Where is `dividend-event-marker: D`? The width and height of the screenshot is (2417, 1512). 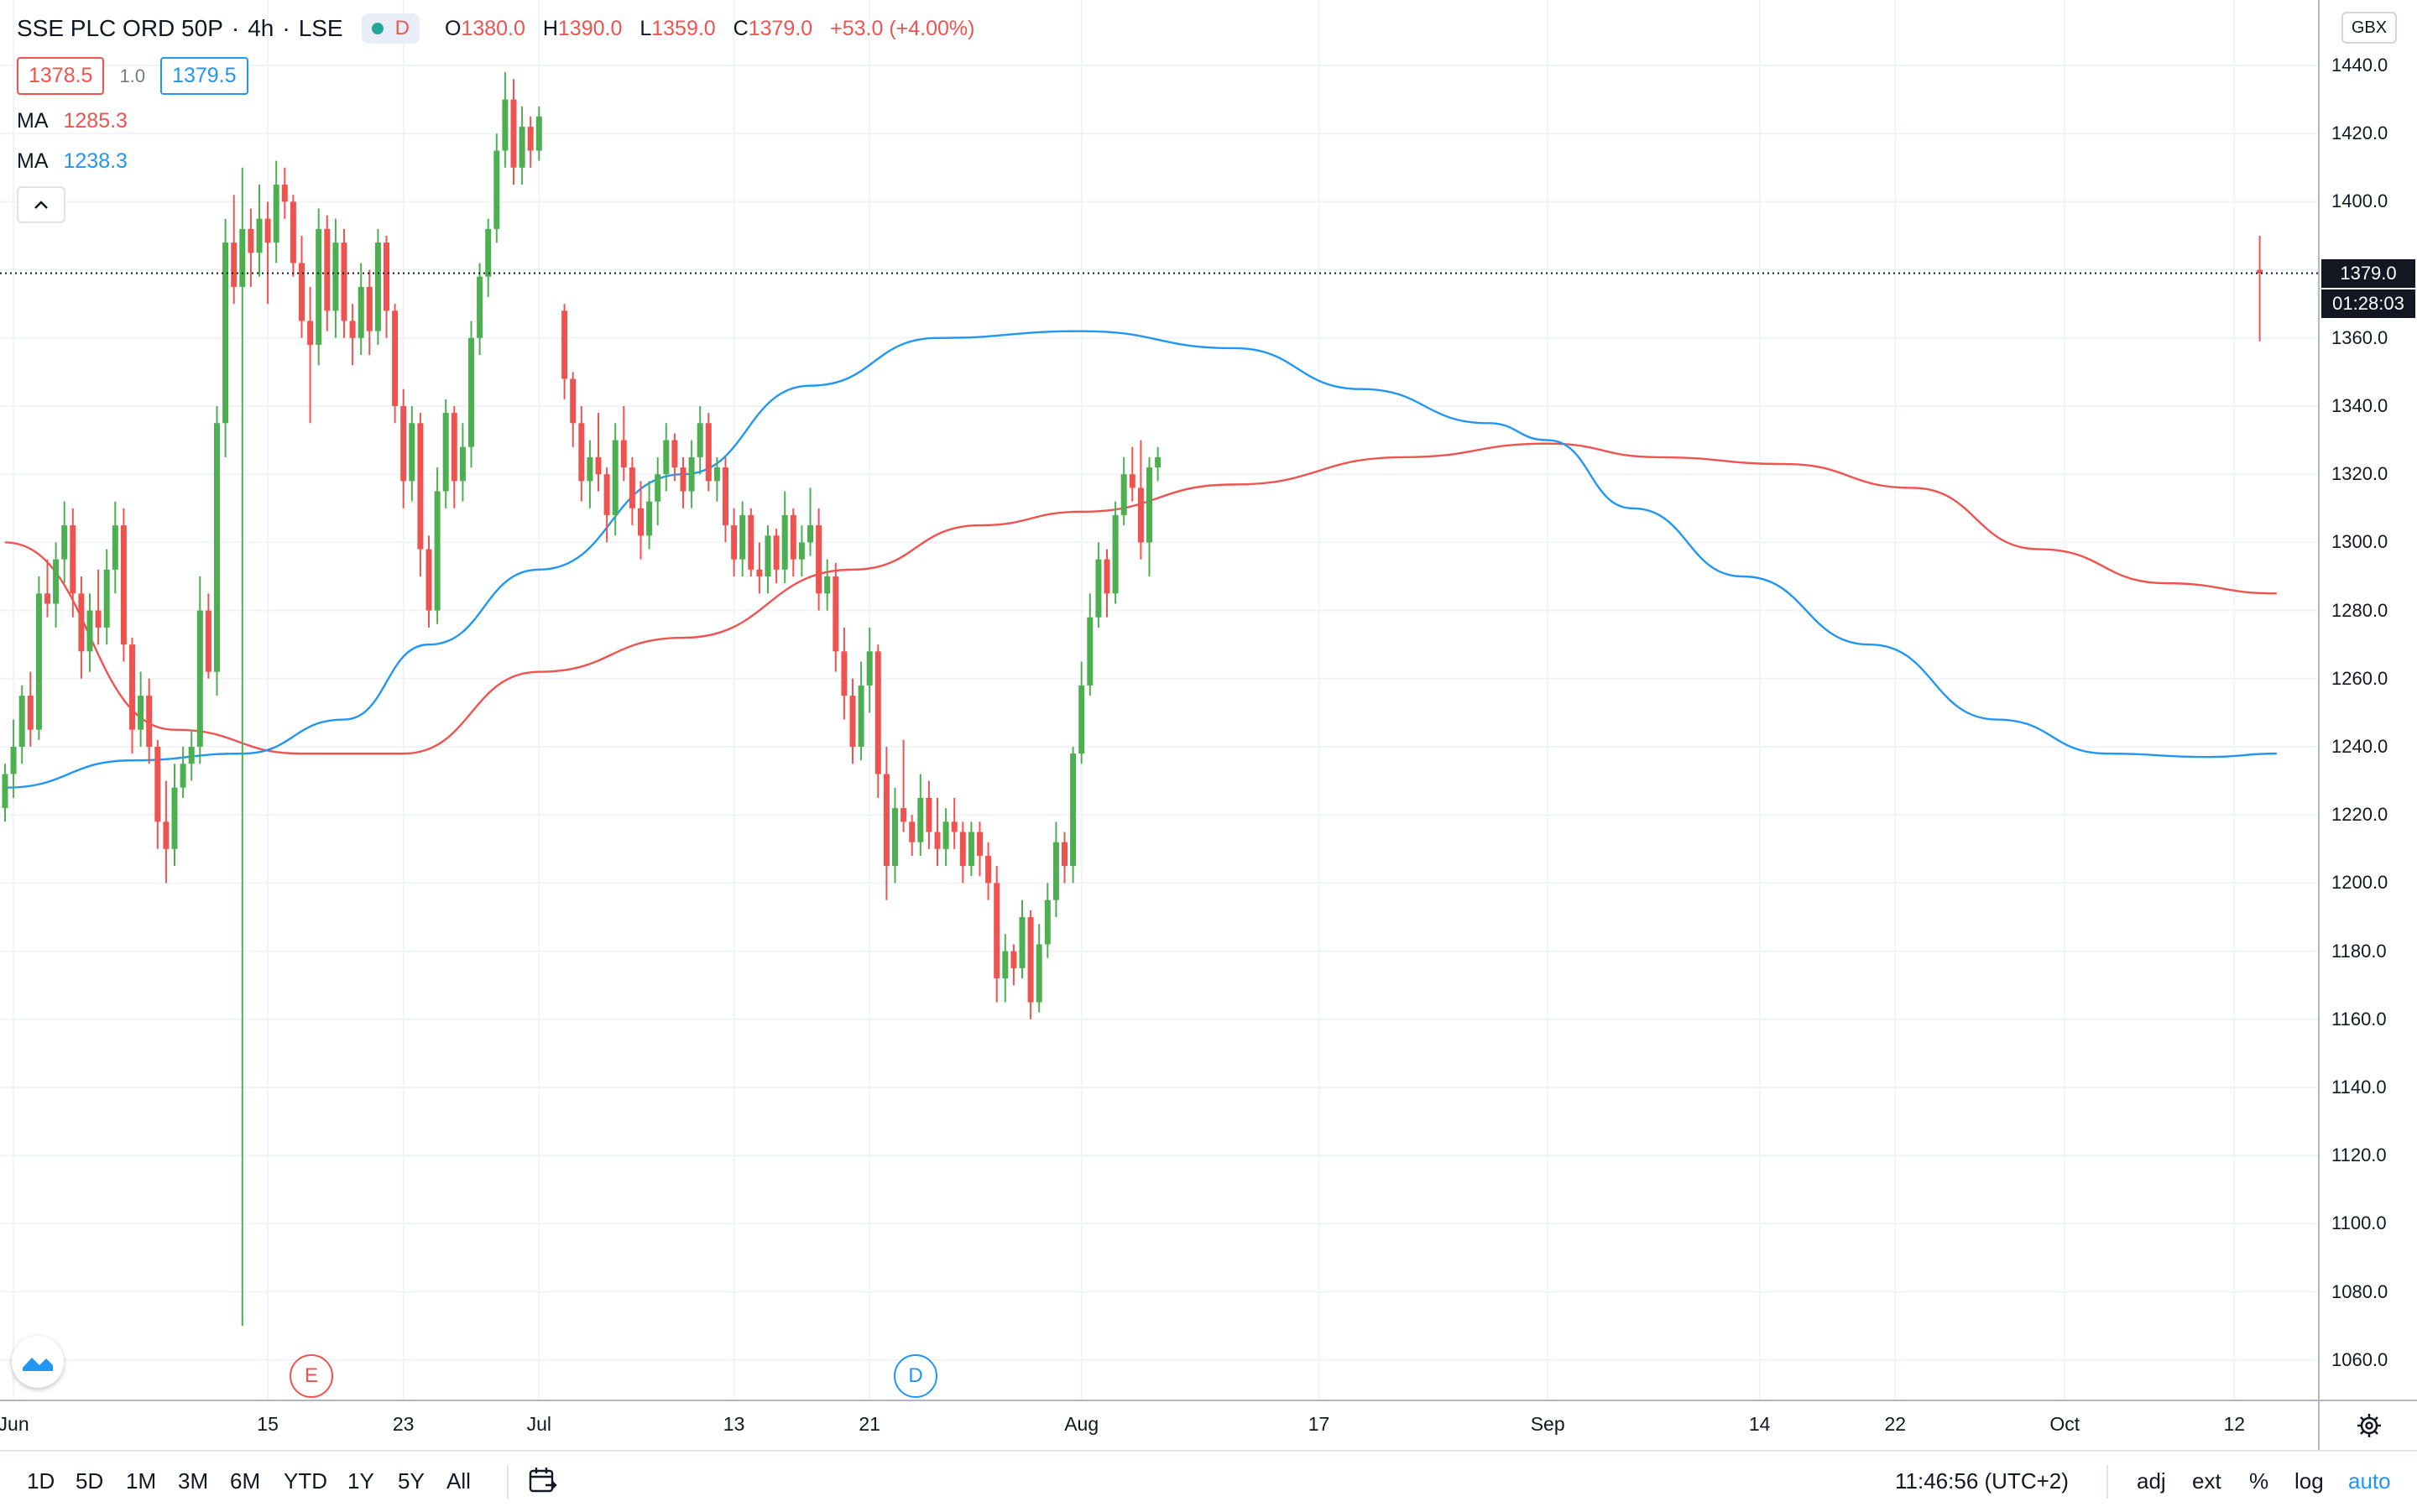
dividend-event-marker: D is located at coordinates (915, 1376).